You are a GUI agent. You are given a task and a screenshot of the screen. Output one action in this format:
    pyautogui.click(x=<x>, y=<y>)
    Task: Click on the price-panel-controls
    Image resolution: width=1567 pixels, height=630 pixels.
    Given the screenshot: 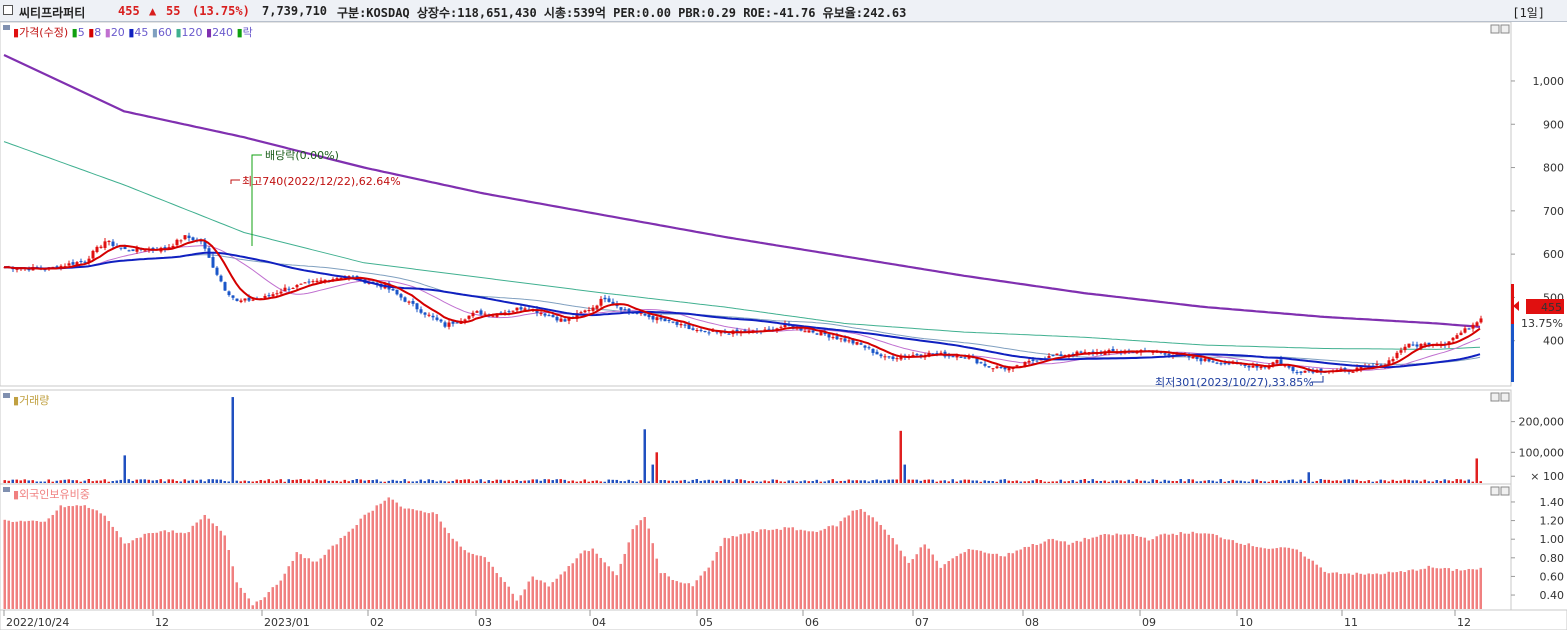 What is the action you would take?
    pyautogui.click(x=1500, y=29)
    